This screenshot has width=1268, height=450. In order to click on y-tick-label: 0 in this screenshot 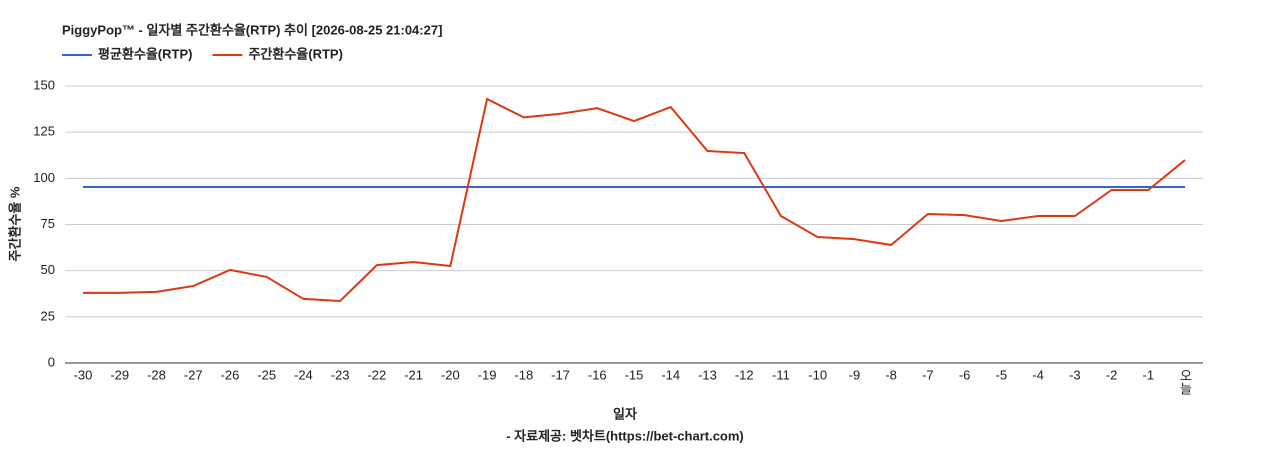, I will do `click(51, 361)`.